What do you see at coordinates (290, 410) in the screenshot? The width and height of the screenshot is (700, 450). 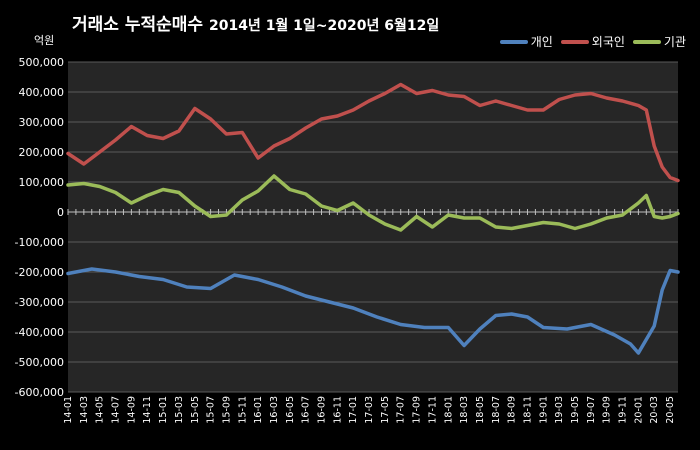 I see `x-tick-label: 16-05` at bounding box center [290, 410].